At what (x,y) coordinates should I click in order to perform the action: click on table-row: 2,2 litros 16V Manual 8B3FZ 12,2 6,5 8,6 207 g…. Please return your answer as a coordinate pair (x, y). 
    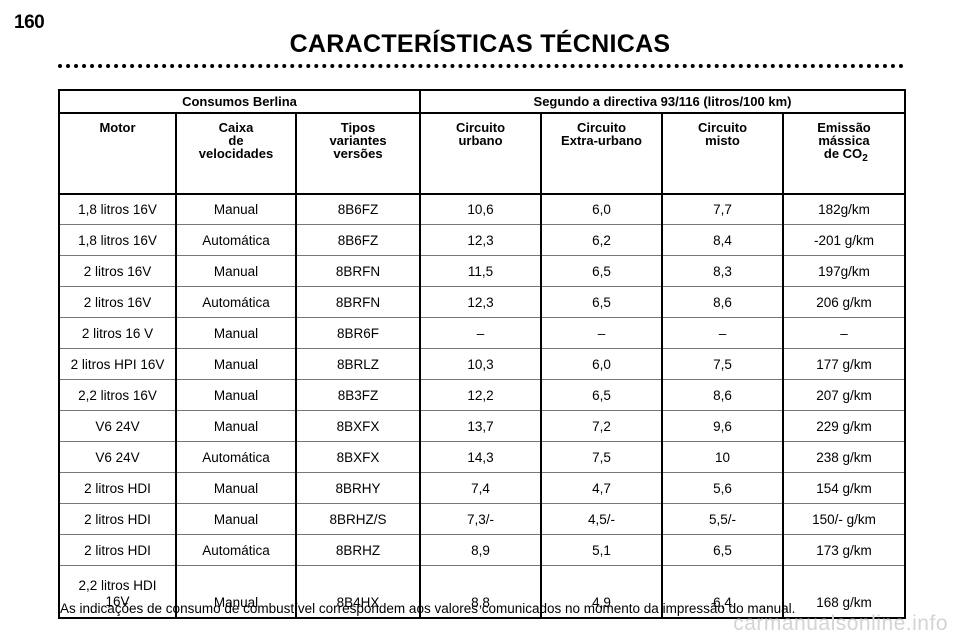
    Looking at the image, I should click on (482, 395).